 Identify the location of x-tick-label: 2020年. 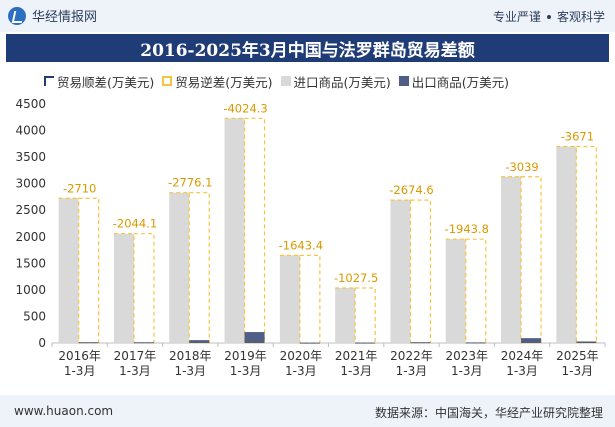
(301, 356).